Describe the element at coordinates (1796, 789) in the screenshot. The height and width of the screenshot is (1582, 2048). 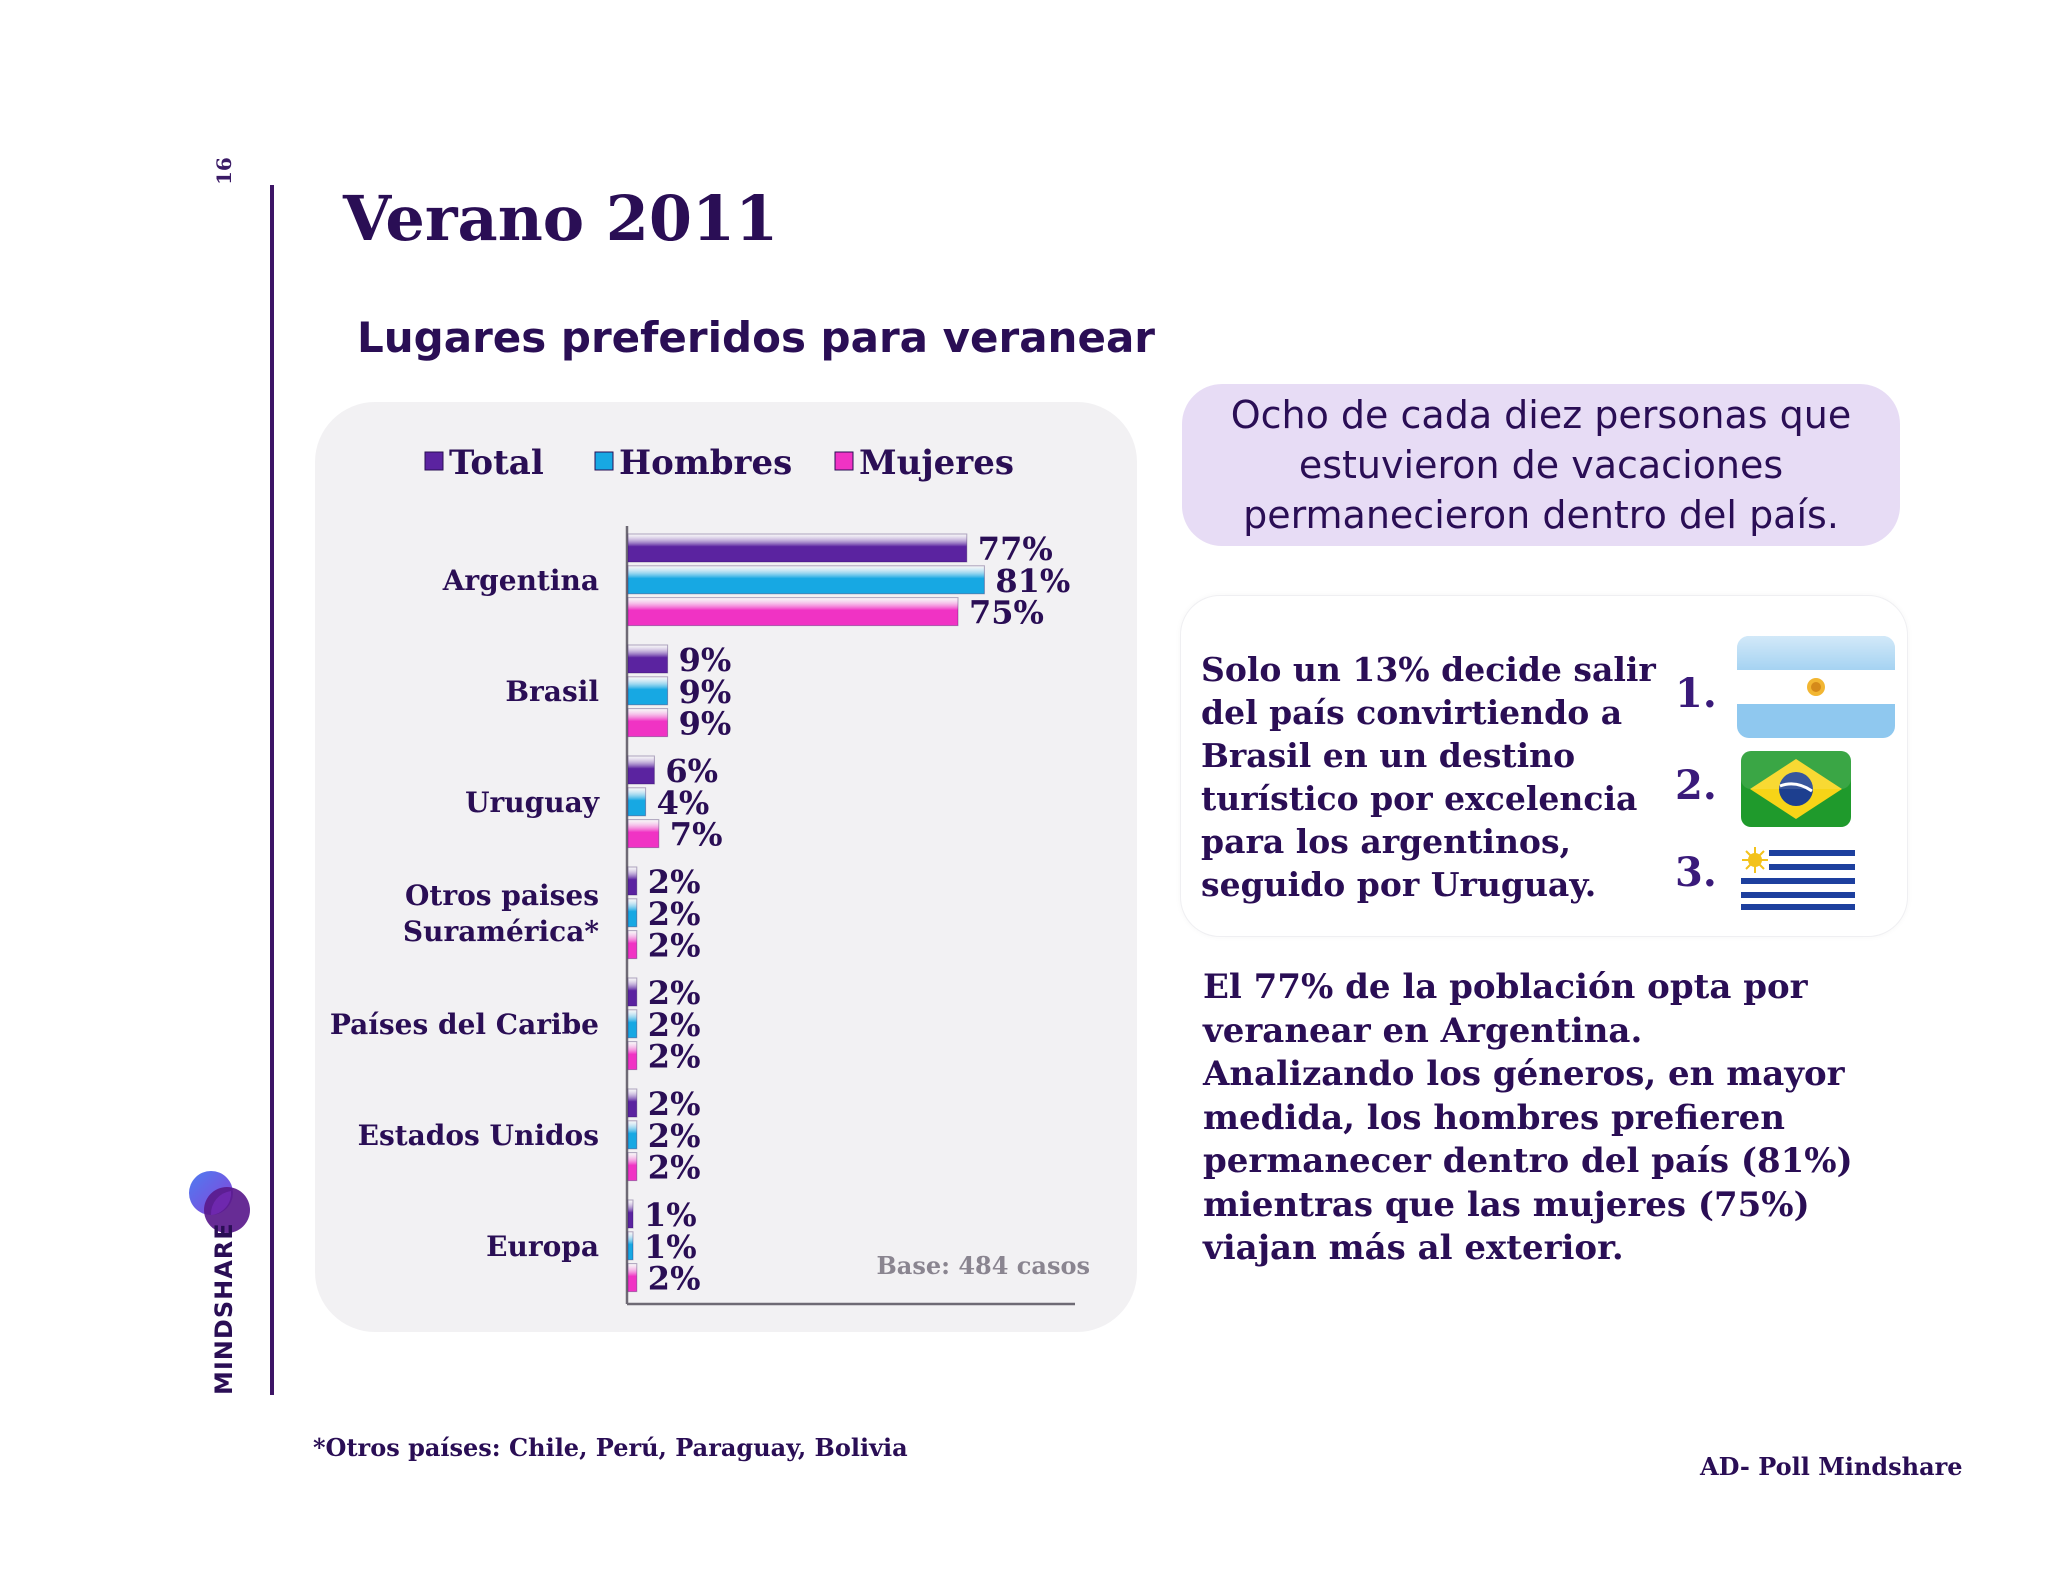
I see `brazil-flag-icon` at that location.